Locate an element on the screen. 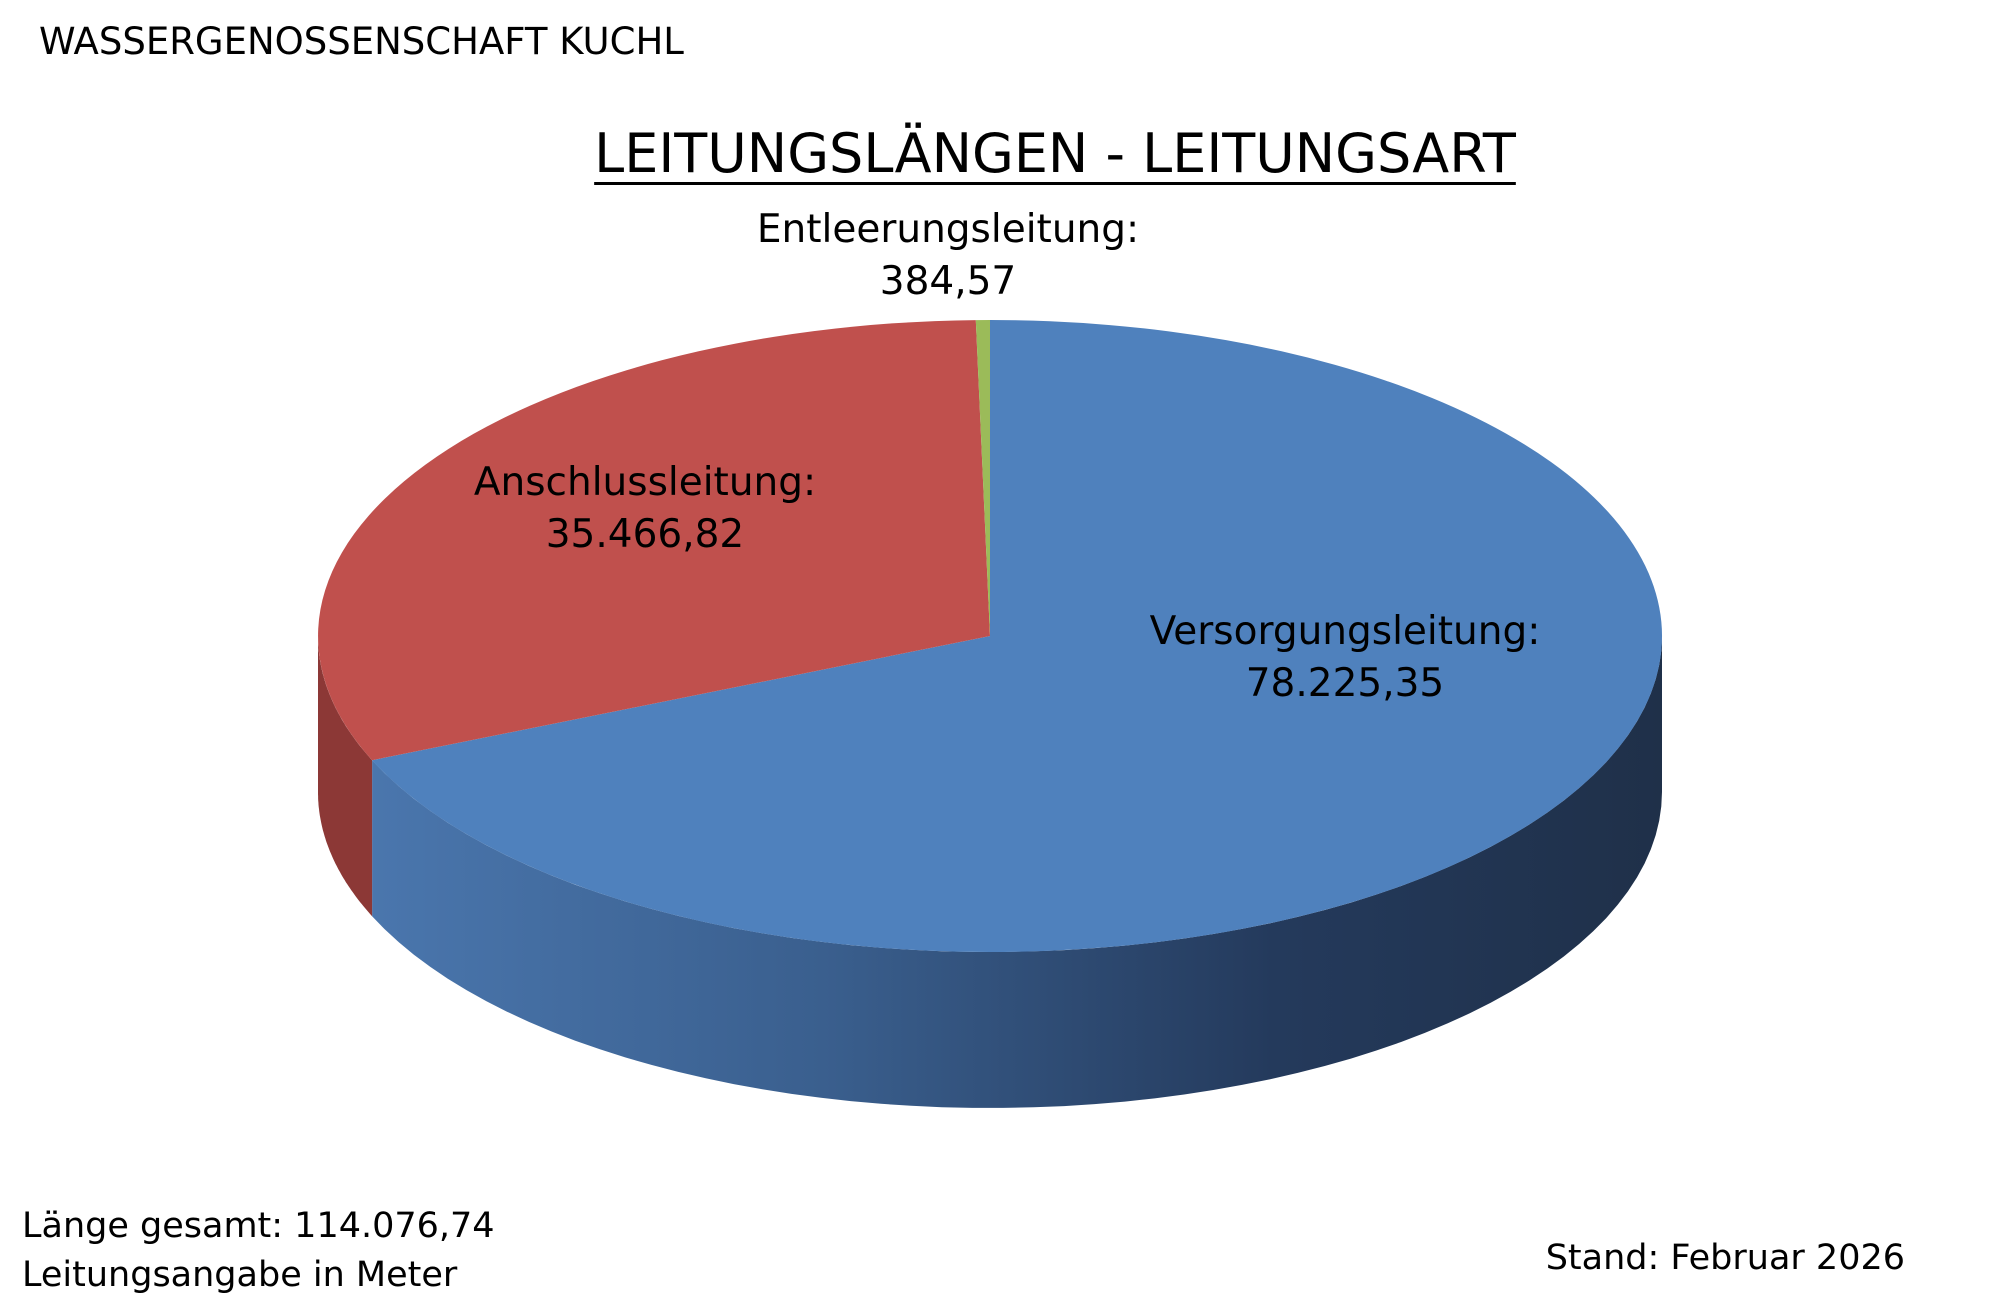 The image size is (2000, 1300). slice-label-anschlussleitung: Anschlussleitung: 35.466,82 is located at coordinates (645, 509).